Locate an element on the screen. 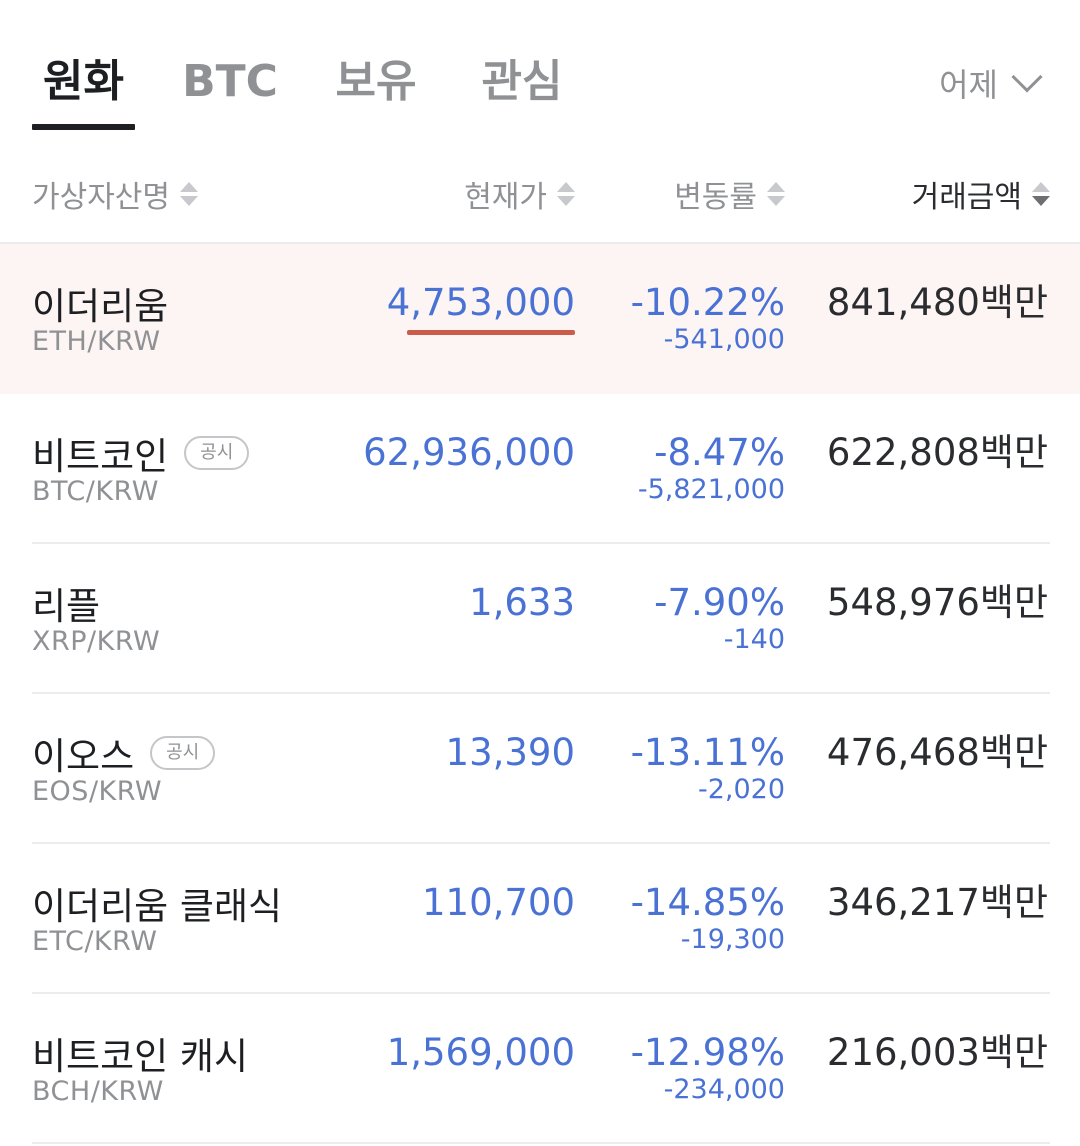  tab-btc: BTC is located at coordinates (230, 81).